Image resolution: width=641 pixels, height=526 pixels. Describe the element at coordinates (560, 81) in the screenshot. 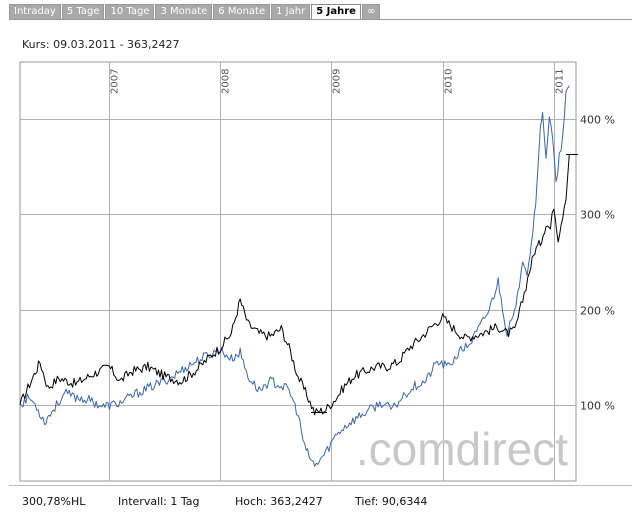

I see `x-tick-label: 2011` at that location.